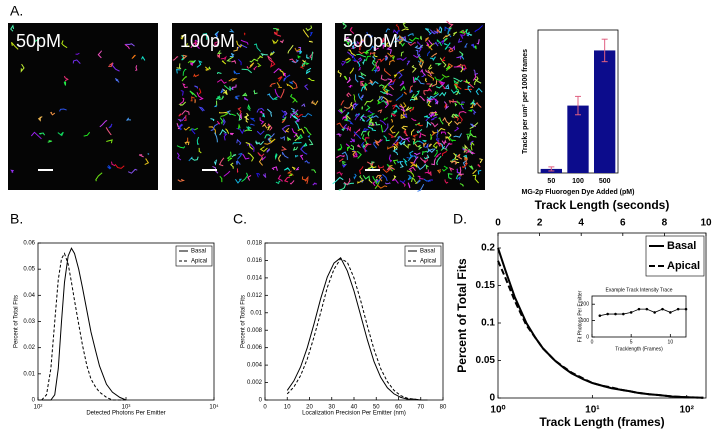  What do you see at coordinates (615, 314) in the screenshot?
I see `series-marker` at bounding box center [615, 314].